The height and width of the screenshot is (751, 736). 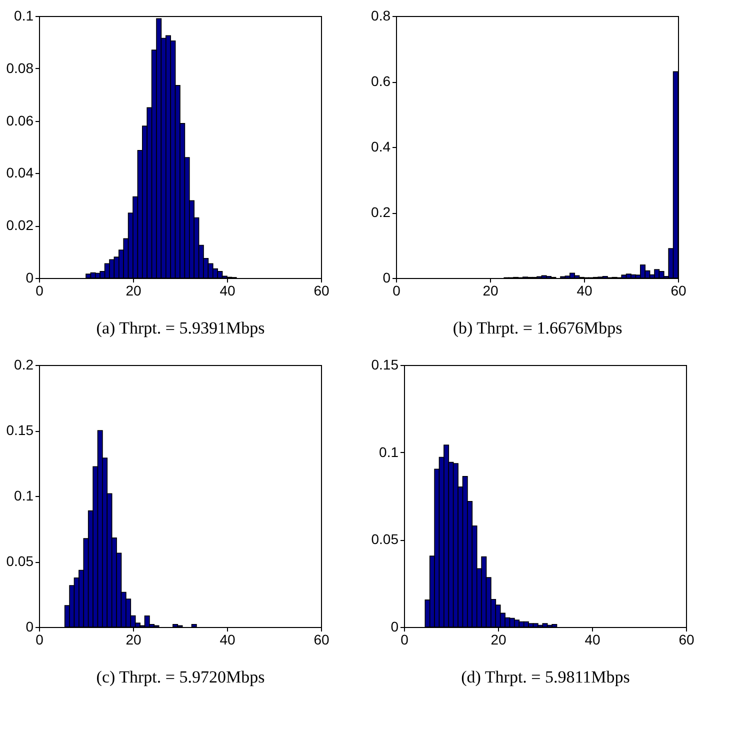 What do you see at coordinates (20, 172) in the screenshot?
I see `y-tick-label: 0.04` at bounding box center [20, 172].